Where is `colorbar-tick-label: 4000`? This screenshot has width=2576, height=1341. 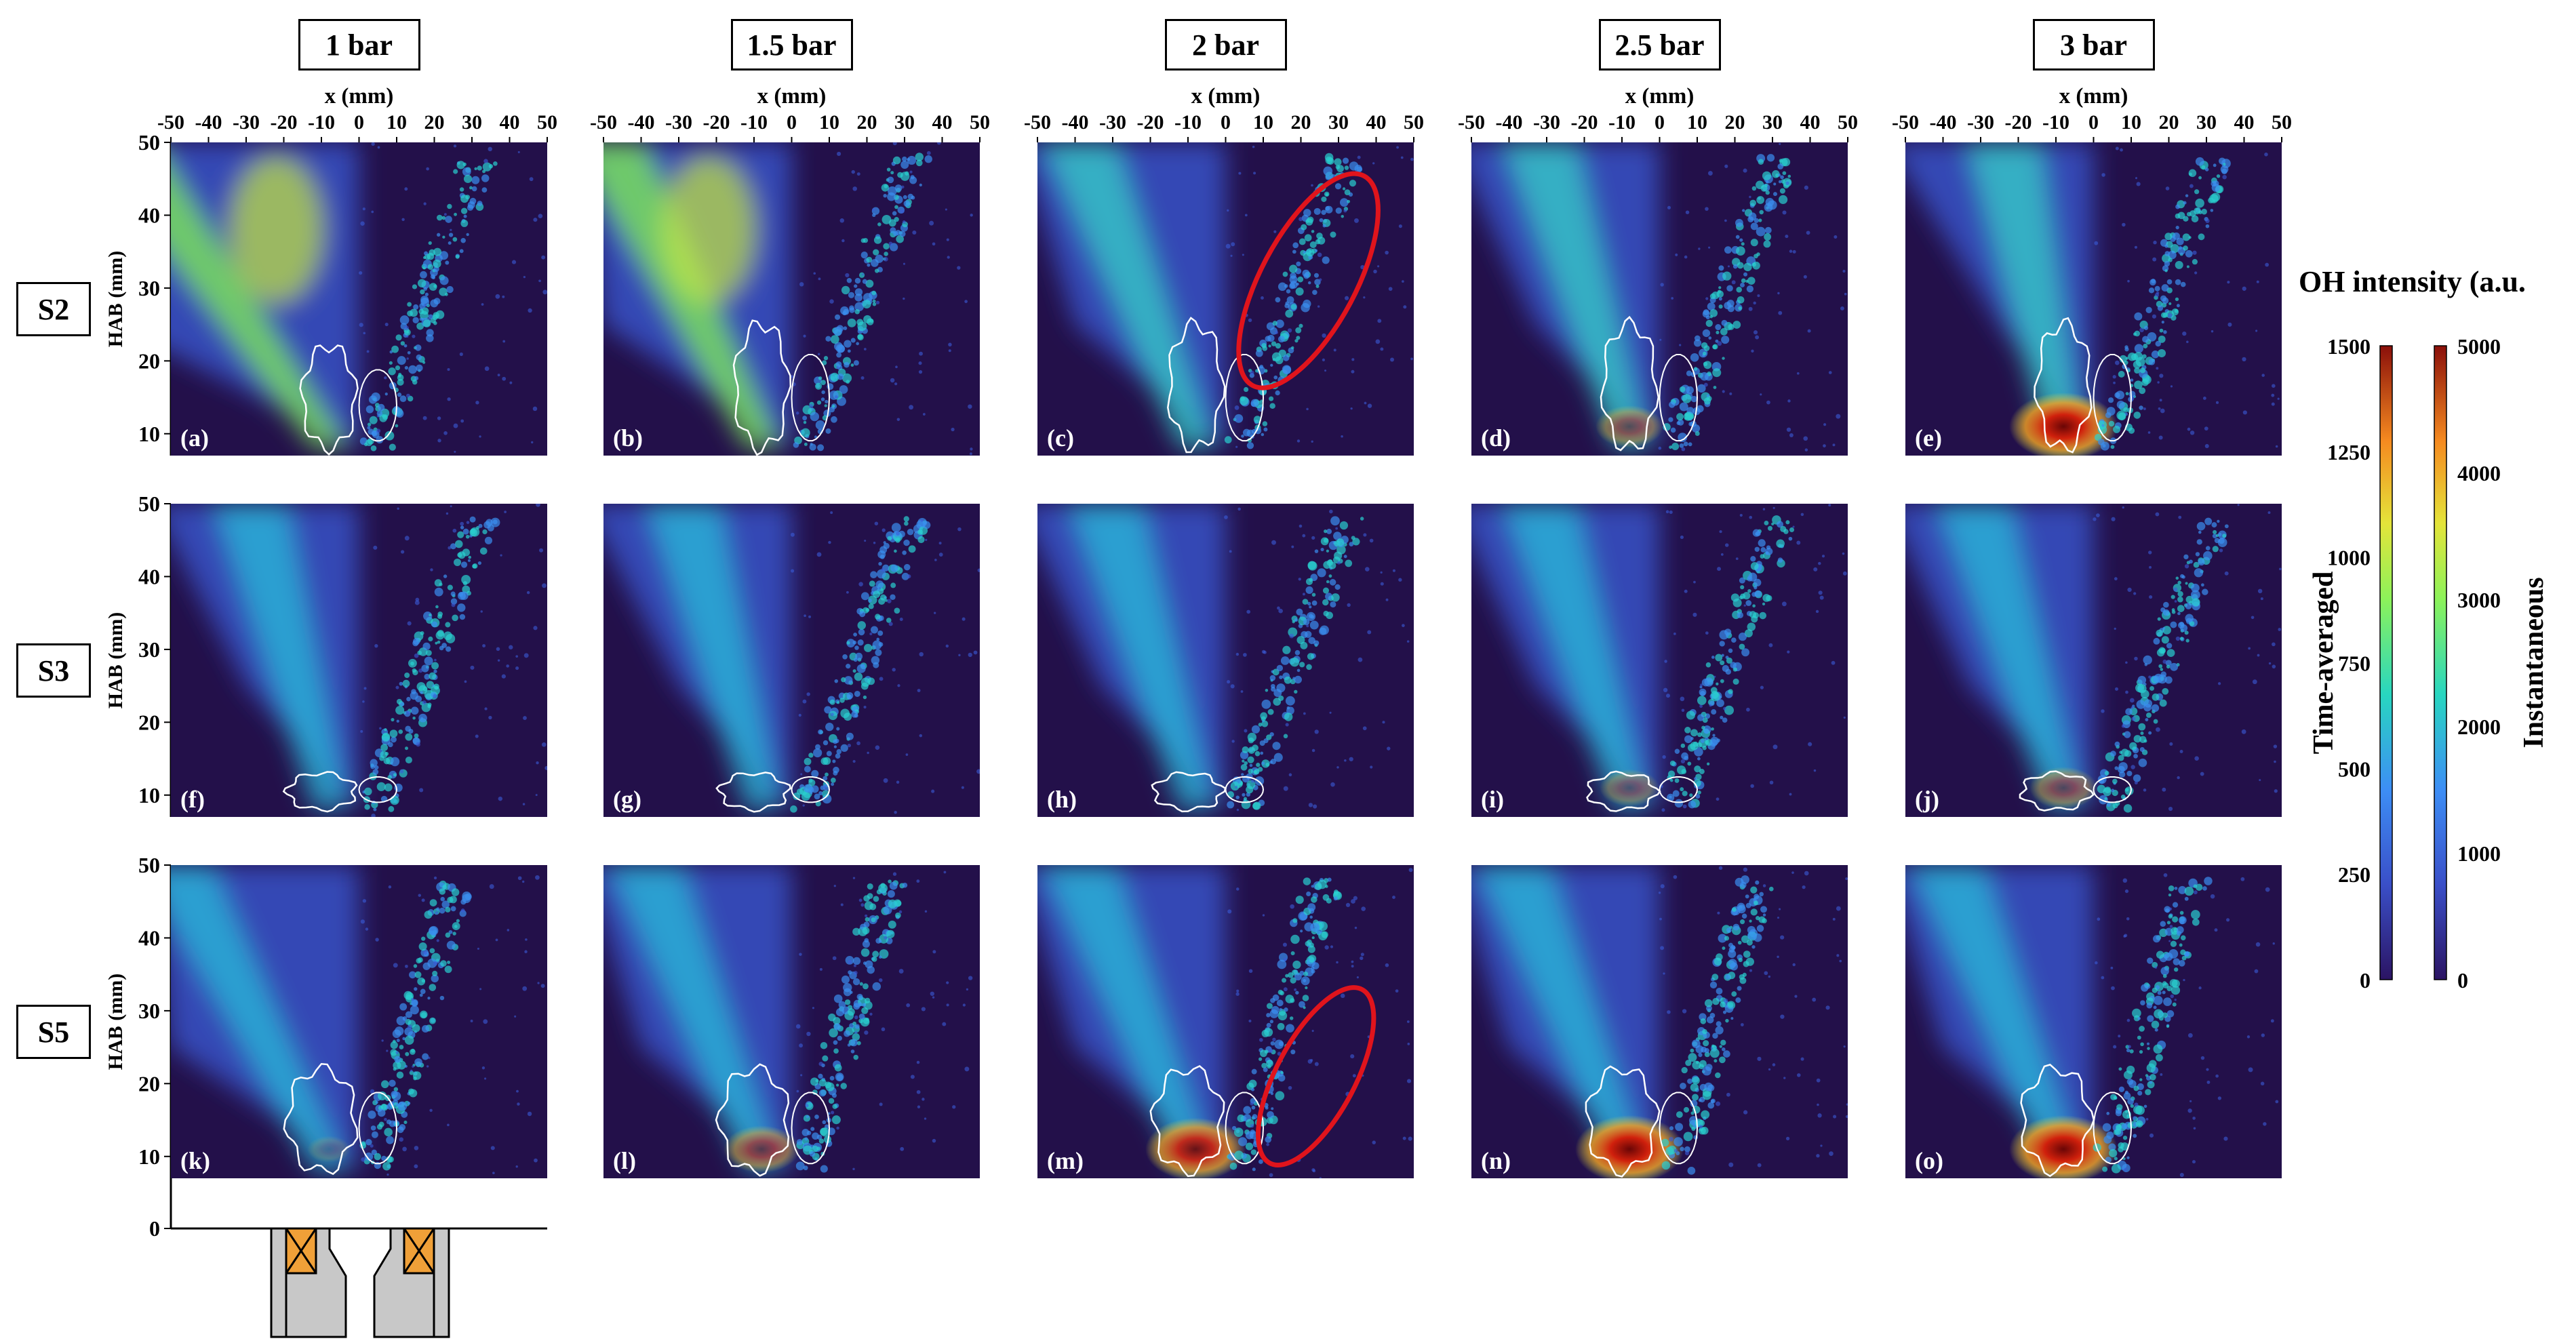 colorbar-tick-label: 4000 is located at coordinates (2479, 473).